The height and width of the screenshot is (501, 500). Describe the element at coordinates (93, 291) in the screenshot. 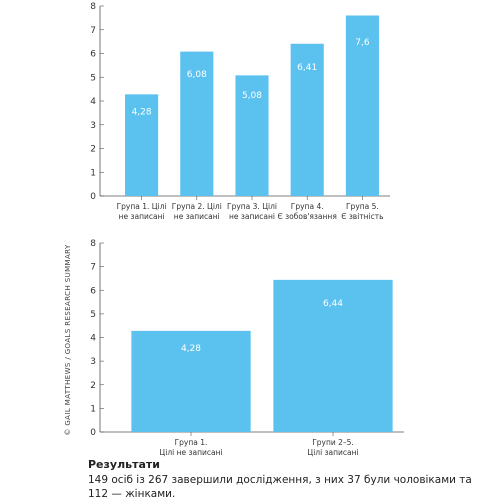

I see `chart2-ytick: 6` at that location.